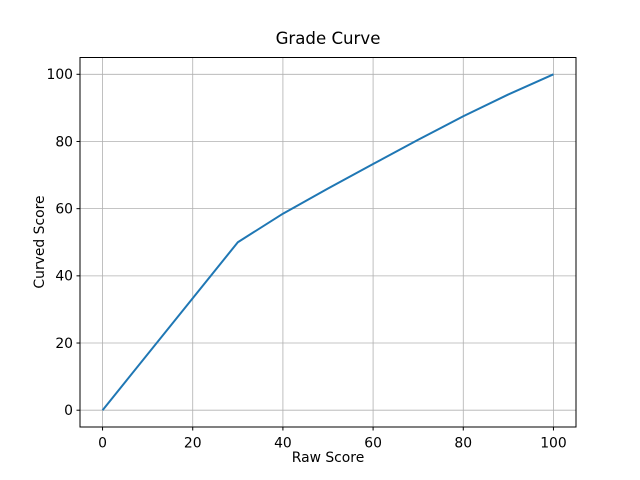 The height and width of the screenshot is (480, 640). I want to click on x-tick-label: 60, so click(373, 444).